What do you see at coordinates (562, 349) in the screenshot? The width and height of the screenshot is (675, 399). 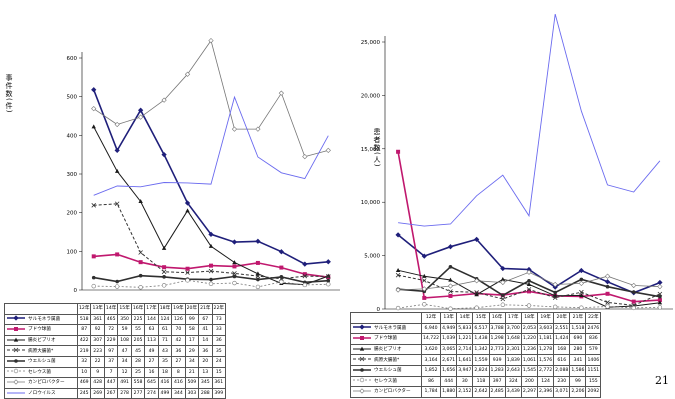 I see `data-label: 168` at bounding box center [562, 349].